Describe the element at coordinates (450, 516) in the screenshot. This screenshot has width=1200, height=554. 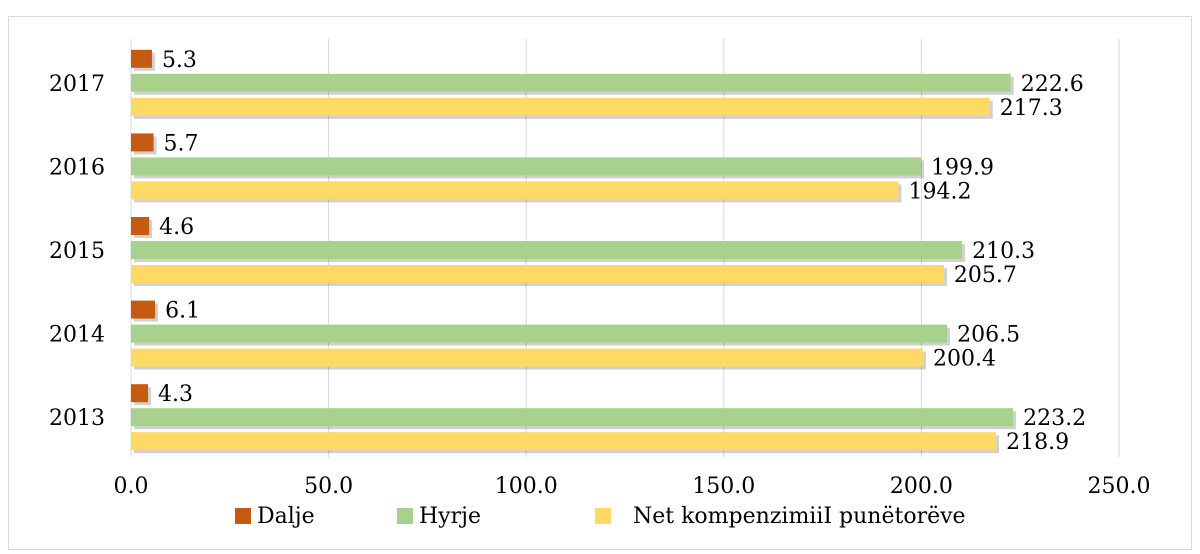
I see `legend-label: Hyrje` at that location.